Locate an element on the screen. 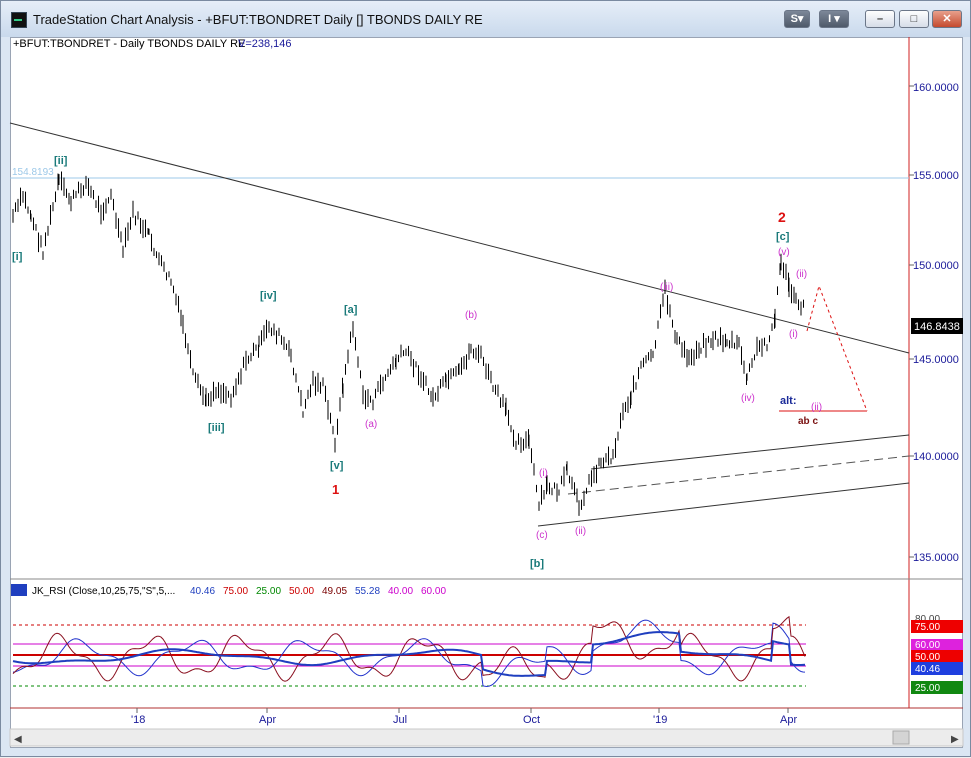  time-tick: Jul is located at coordinates (400, 720).